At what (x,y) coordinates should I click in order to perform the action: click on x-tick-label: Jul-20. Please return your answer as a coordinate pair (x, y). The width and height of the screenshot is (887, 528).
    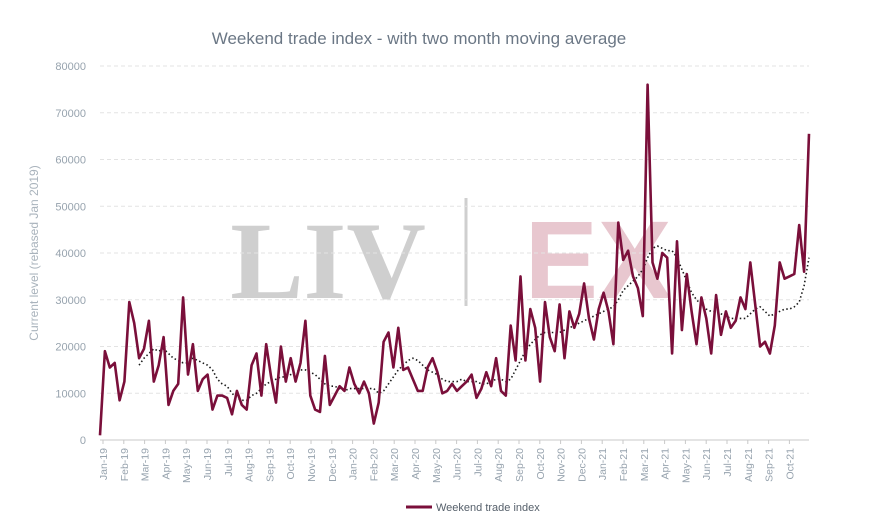
    Looking at the image, I should click on (478, 462).